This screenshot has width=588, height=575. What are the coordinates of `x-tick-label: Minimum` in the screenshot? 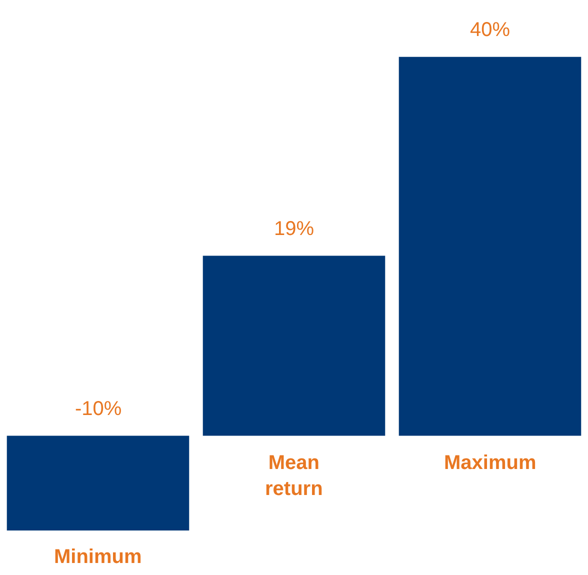 It's located at (98, 557).